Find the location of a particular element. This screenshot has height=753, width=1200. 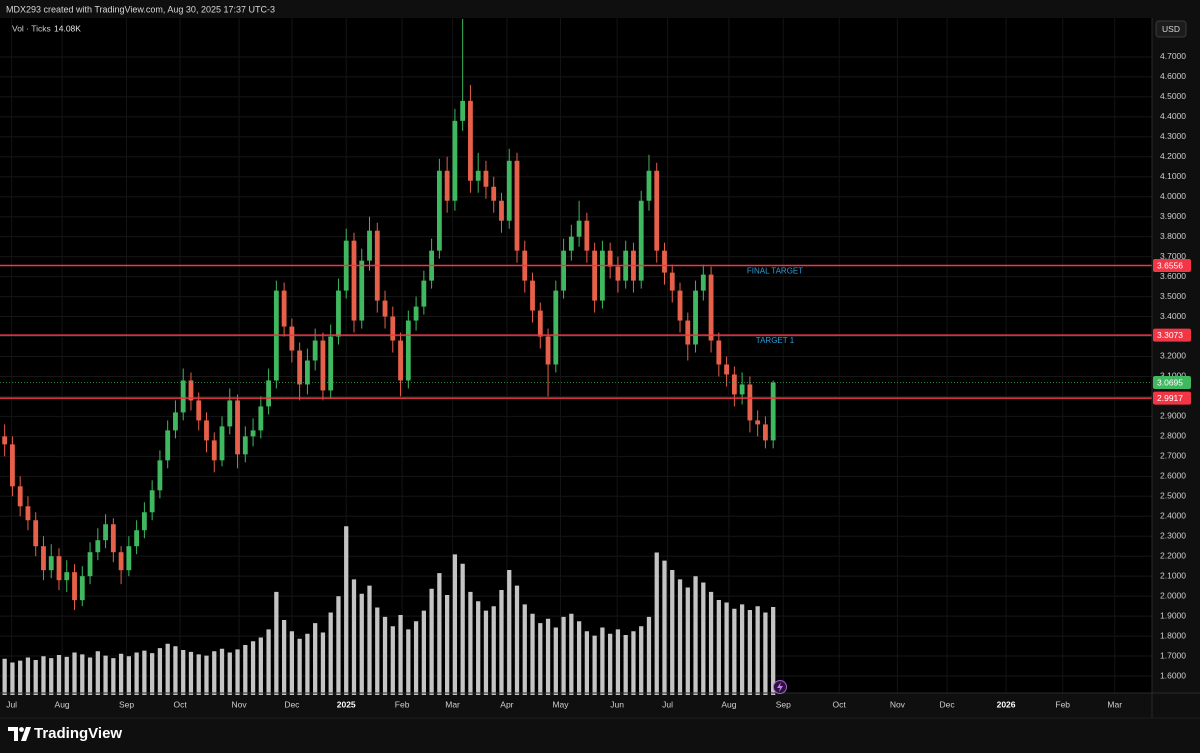

y-tick-label: 4.5000 is located at coordinates (1173, 96).